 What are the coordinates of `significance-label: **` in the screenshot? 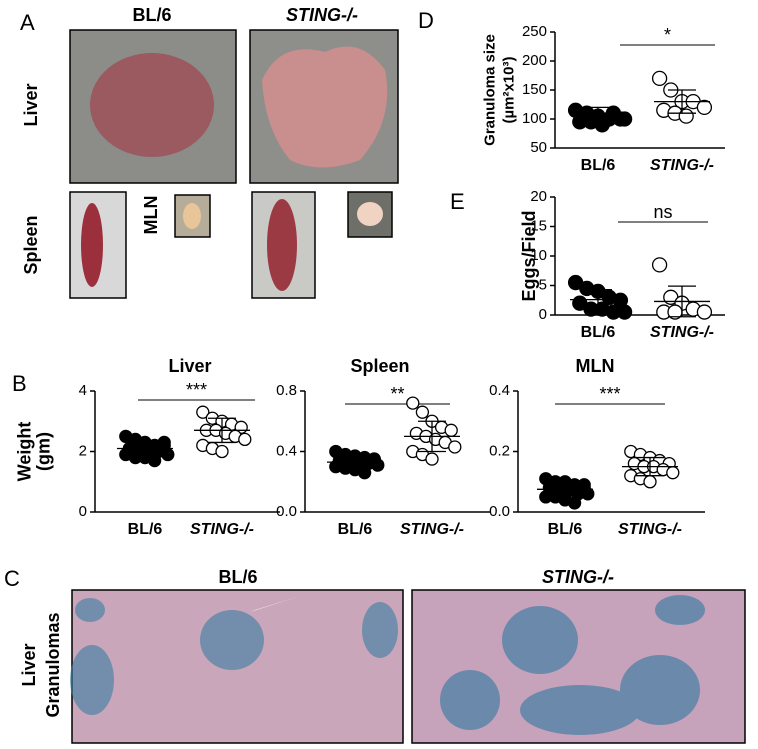 It's located at (397, 394).